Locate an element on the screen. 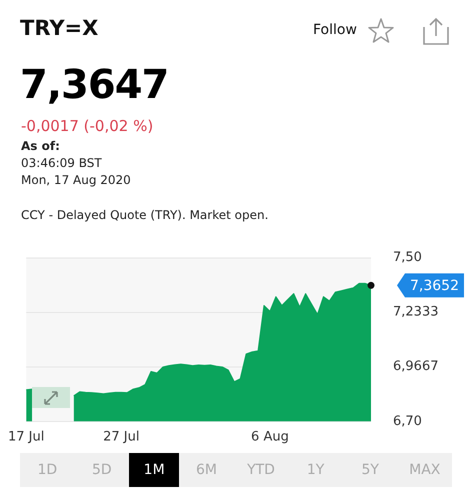  text: Follow is located at coordinates (335, 30).